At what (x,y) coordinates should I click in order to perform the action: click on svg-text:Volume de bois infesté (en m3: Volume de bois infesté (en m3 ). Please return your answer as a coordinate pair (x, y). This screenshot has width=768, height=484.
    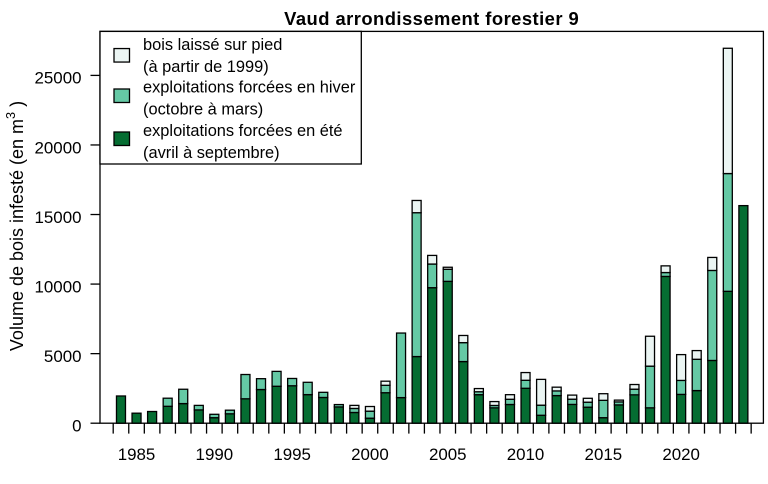
    Looking at the image, I should click on (15, 226).